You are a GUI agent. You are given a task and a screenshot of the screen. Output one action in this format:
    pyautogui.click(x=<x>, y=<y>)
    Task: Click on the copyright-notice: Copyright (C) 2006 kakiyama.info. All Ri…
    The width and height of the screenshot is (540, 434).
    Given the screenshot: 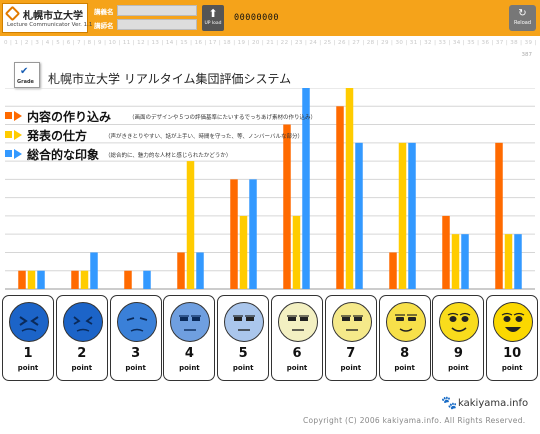 What is the action you would take?
    pyautogui.click(x=414, y=420)
    